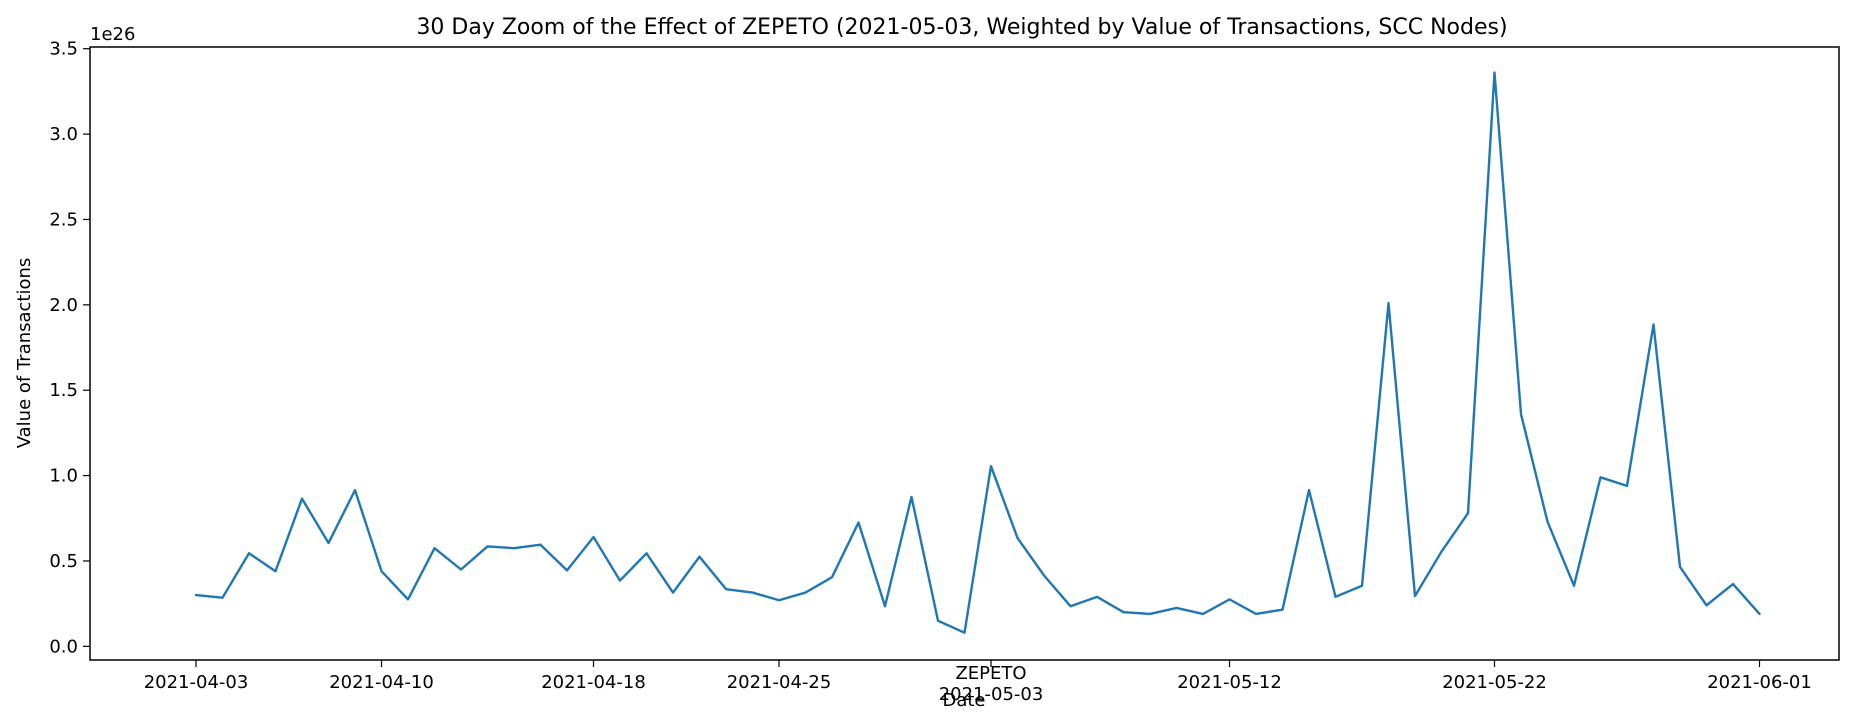 The image size is (1849, 725). I want to click on x-tick-label: 2021-04-25, so click(779, 682).